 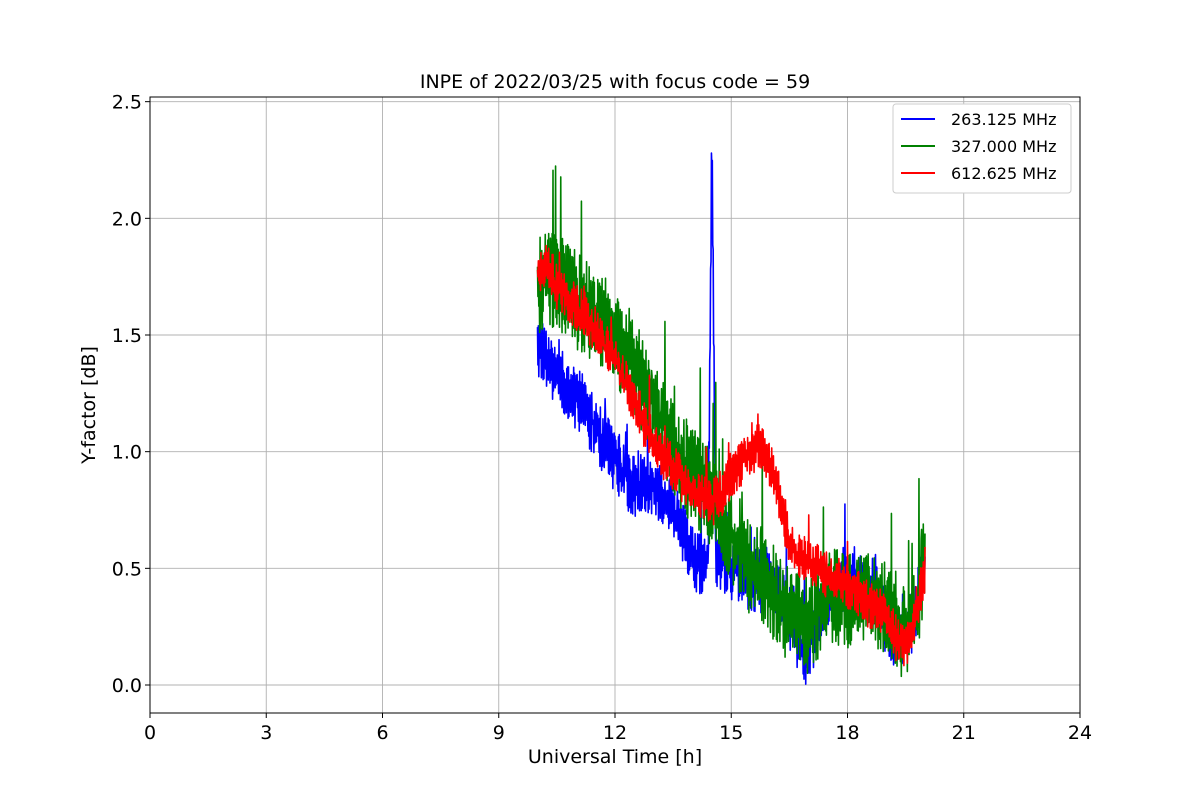 What do you see at coordinates (382, 733) in the screenshot?
I see `x-tick-label: 6` at bounding box center [382, 733].